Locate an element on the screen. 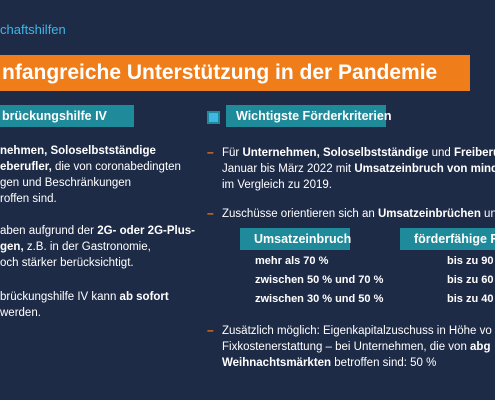 The image size is (495, 400). text-line: gen, z.B. in der Gastronomie, is located at coordinates (97, 247).